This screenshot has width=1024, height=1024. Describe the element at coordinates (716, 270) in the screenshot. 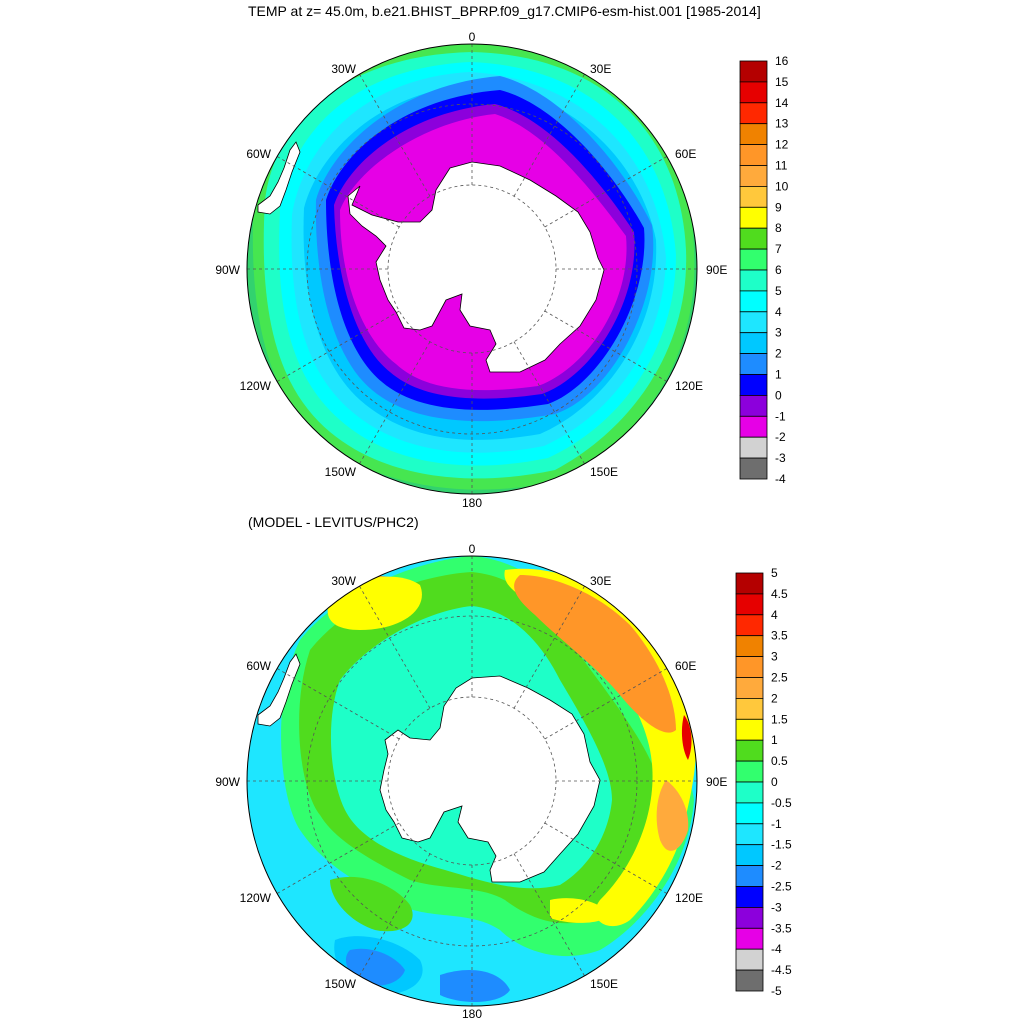

I see `longitude-label: 90E` at that location.